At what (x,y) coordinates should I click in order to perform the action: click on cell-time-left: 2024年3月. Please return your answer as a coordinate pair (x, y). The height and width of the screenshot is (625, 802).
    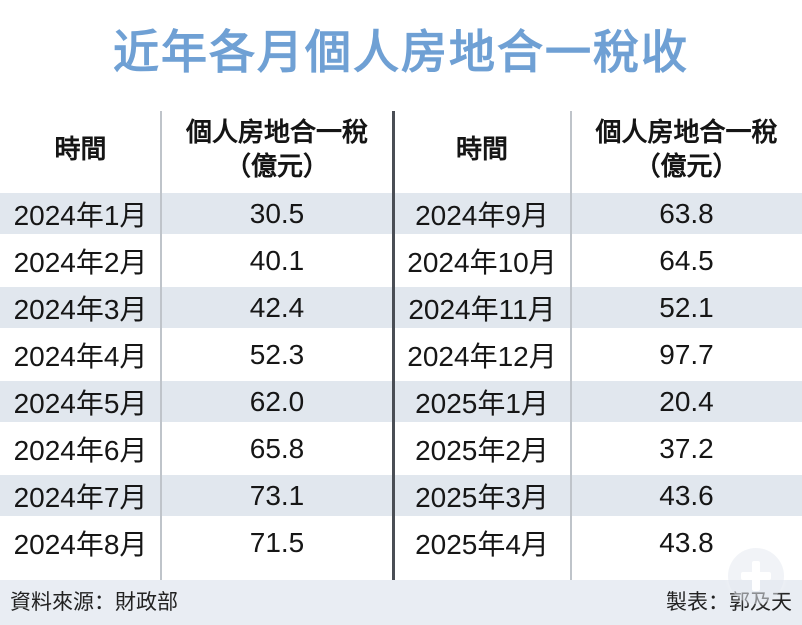
    Looking at the image, I should click on (80, 309).